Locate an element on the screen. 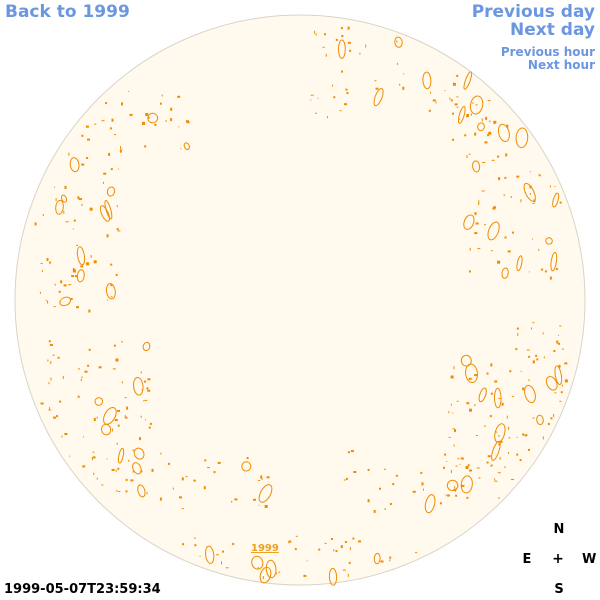 The width and height of the screenshot is (600, 600). year-link: 1999 is located at coordinates (265, 548).